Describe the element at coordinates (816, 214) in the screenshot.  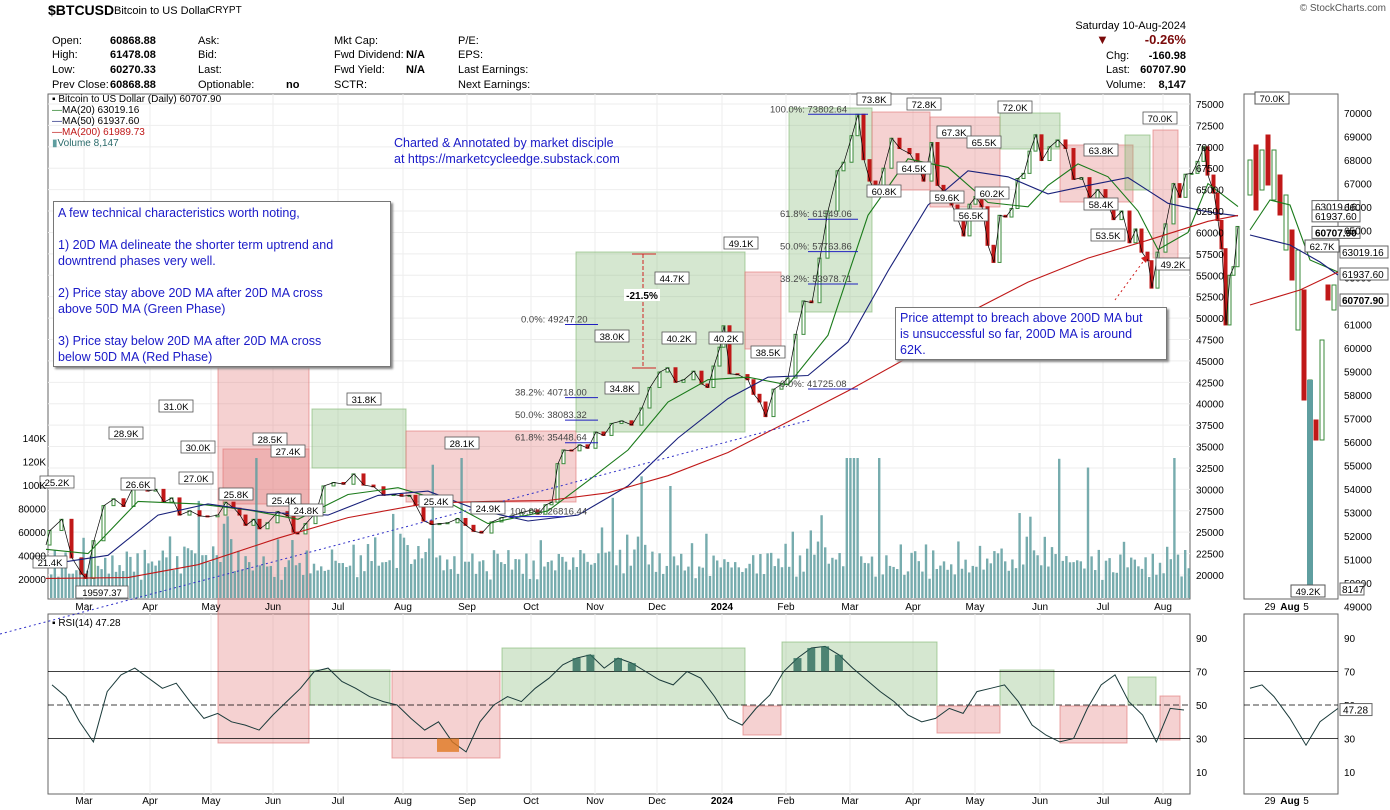
I see `fib-label-61-8-61549-06: 61.8%: 61549.06` at that location.